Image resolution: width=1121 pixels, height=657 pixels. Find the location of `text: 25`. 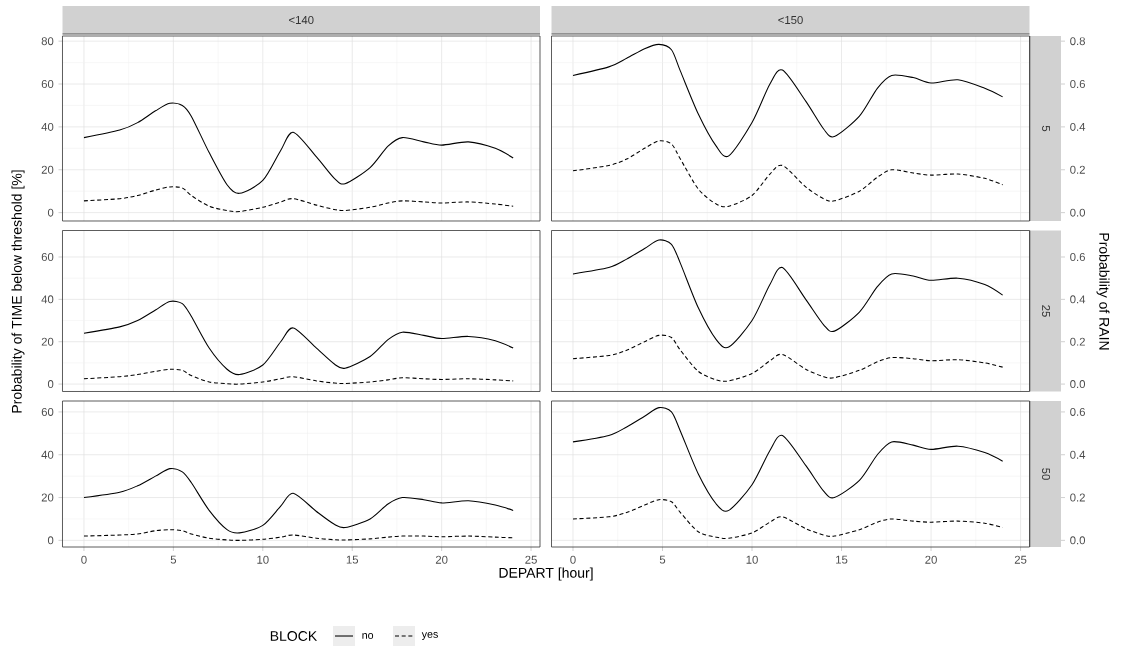

text: 25 is located at coordinates (1046, 311).